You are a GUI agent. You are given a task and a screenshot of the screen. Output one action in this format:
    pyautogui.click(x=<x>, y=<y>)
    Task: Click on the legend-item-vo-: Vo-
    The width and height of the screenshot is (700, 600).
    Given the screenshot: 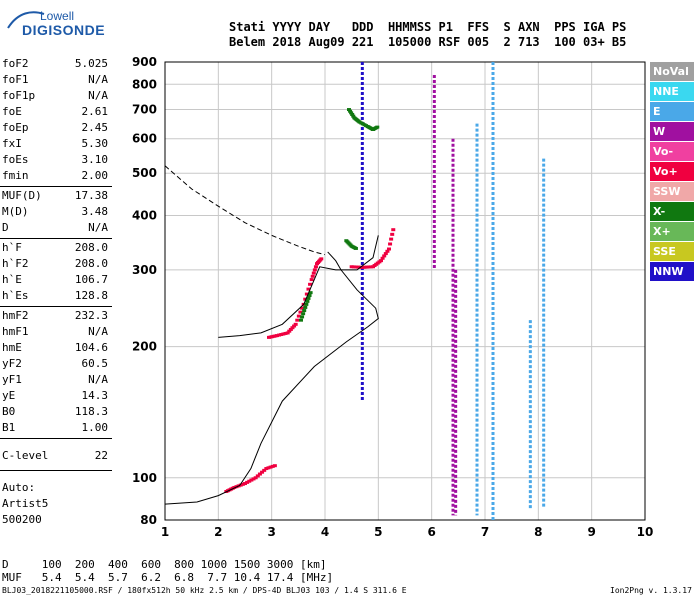 What is the action you would take?
    pyautogui.click(x=672, y=151)
    